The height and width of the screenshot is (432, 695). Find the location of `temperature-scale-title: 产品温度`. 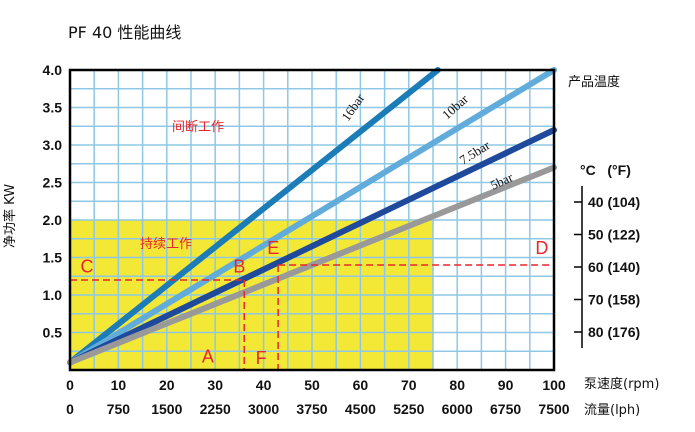

temperature-scale-title: 产品温度 is located at coordinates (594, 82).